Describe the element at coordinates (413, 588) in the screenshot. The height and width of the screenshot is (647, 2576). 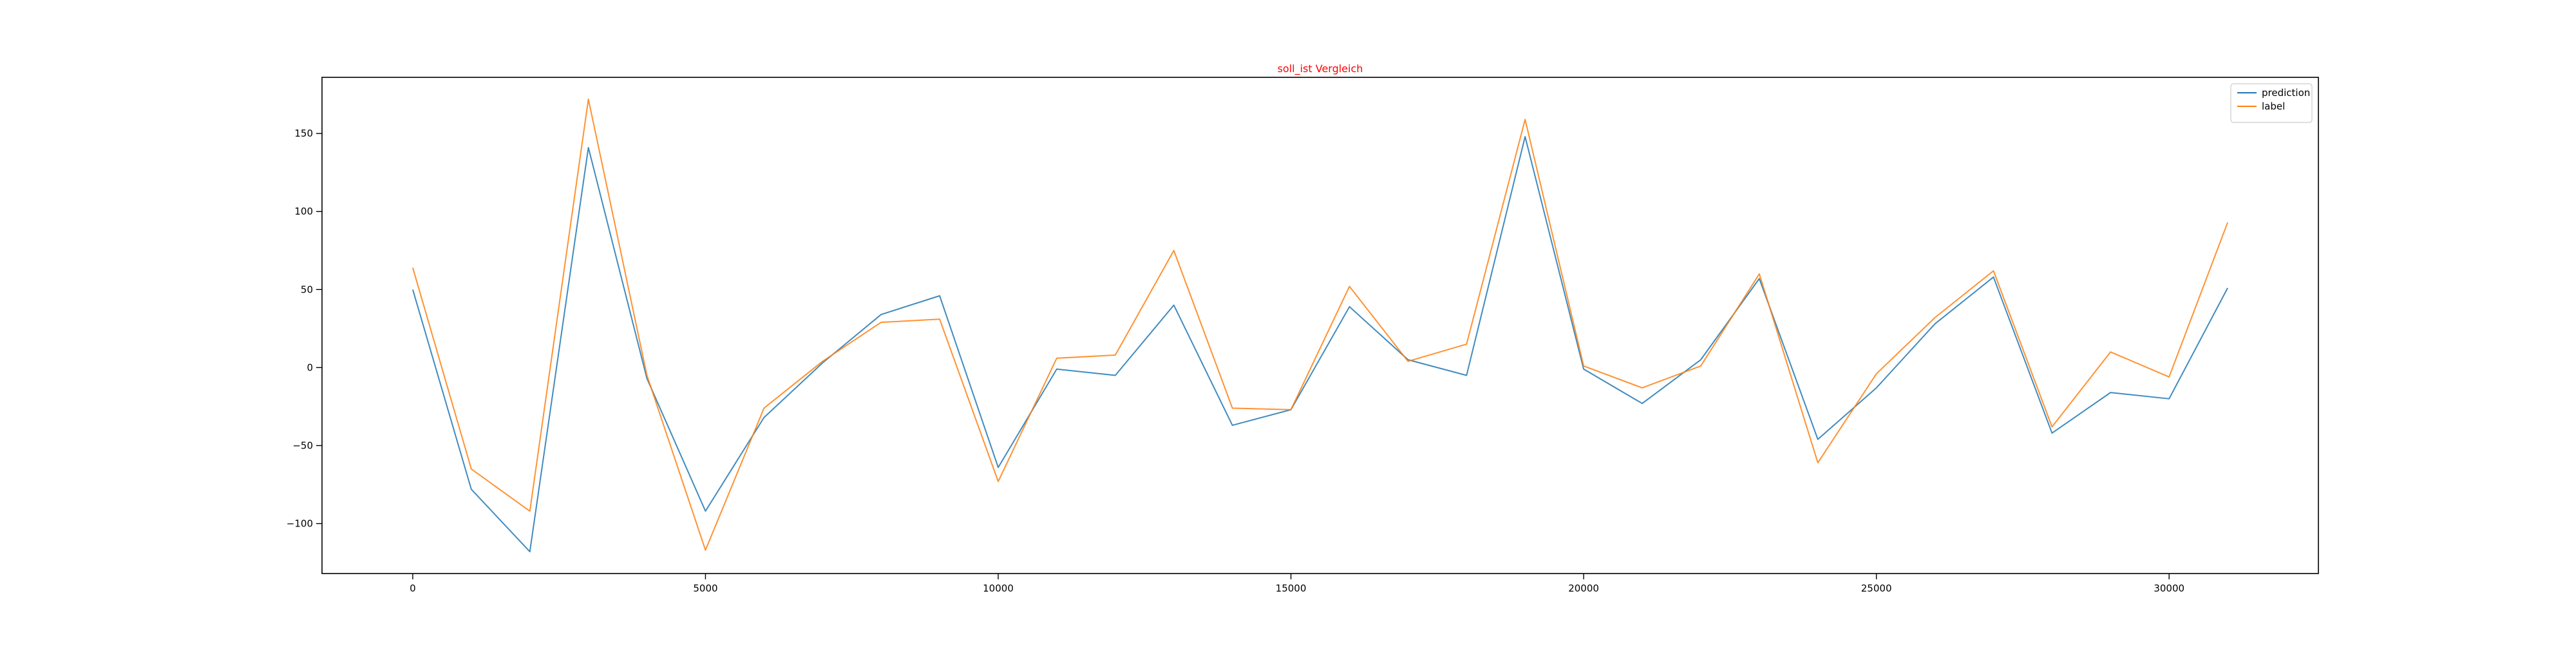
I see `x-tick-label: 0` at that location.